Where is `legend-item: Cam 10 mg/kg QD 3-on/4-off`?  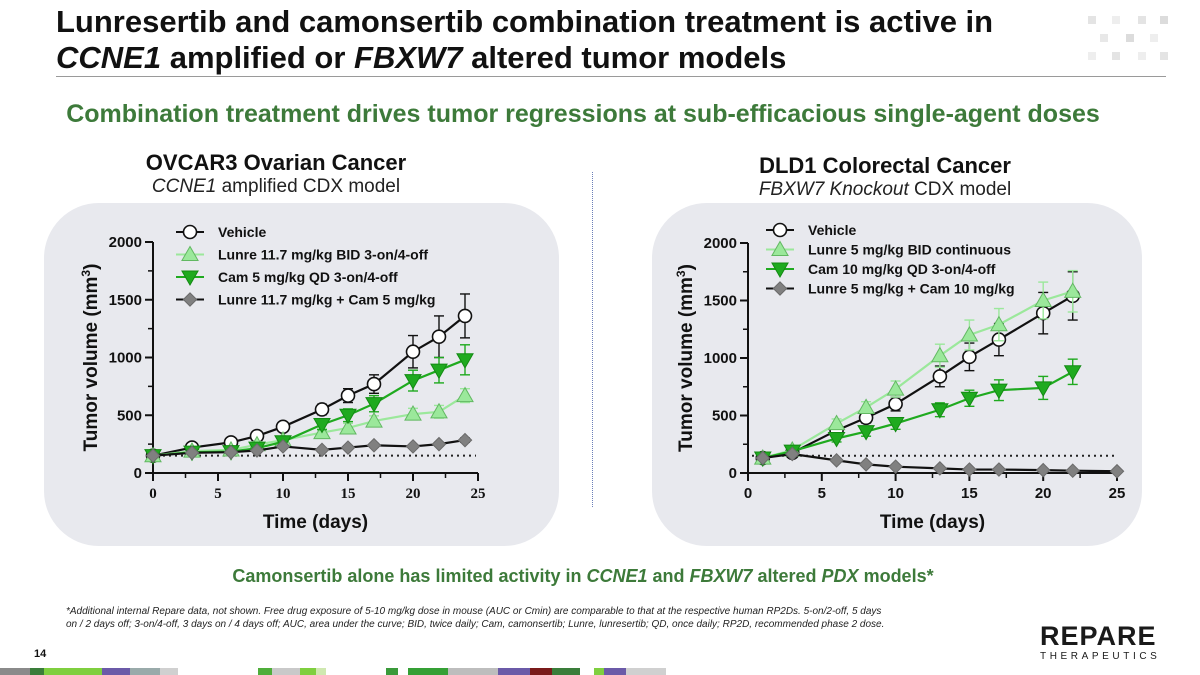 legend-item: Cam 10 mg/kg QD 3-on/4-off is located at coordinates (881, 270).